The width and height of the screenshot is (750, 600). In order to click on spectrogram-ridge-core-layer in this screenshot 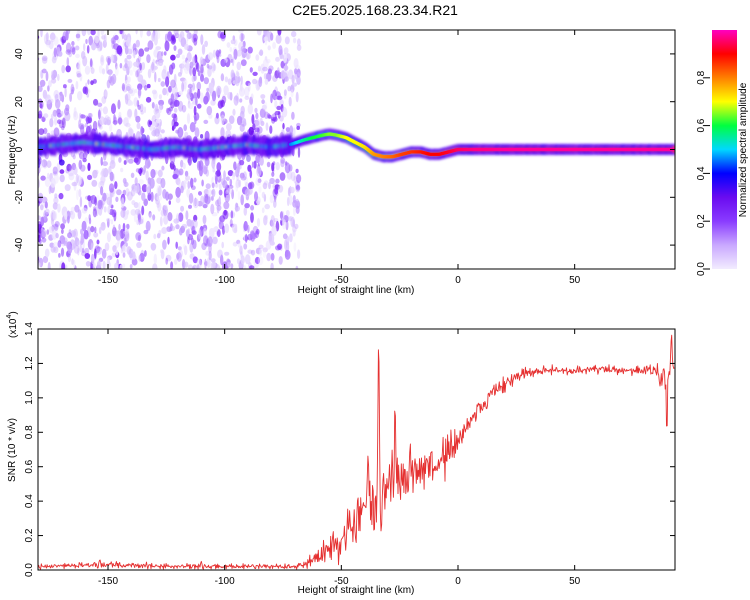, I will do `click(482, 145)`.